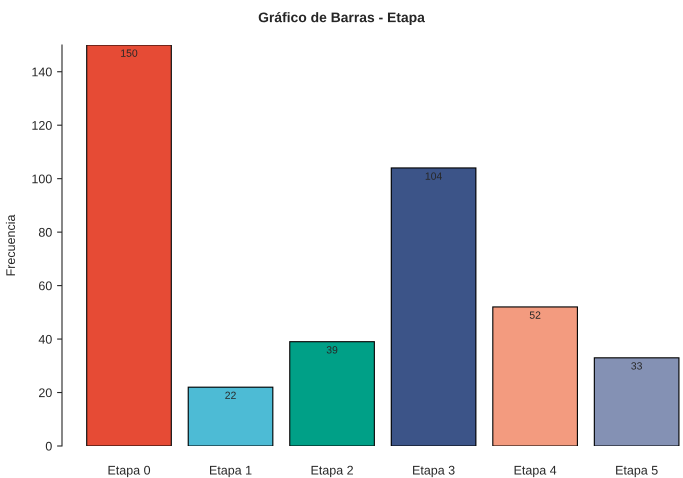 Image resolution: width=683 pixels, height=478 pixels. Describe the element at coordinates (42, 179) in the screenshot. I see `y-tick-label: 100` at that location.